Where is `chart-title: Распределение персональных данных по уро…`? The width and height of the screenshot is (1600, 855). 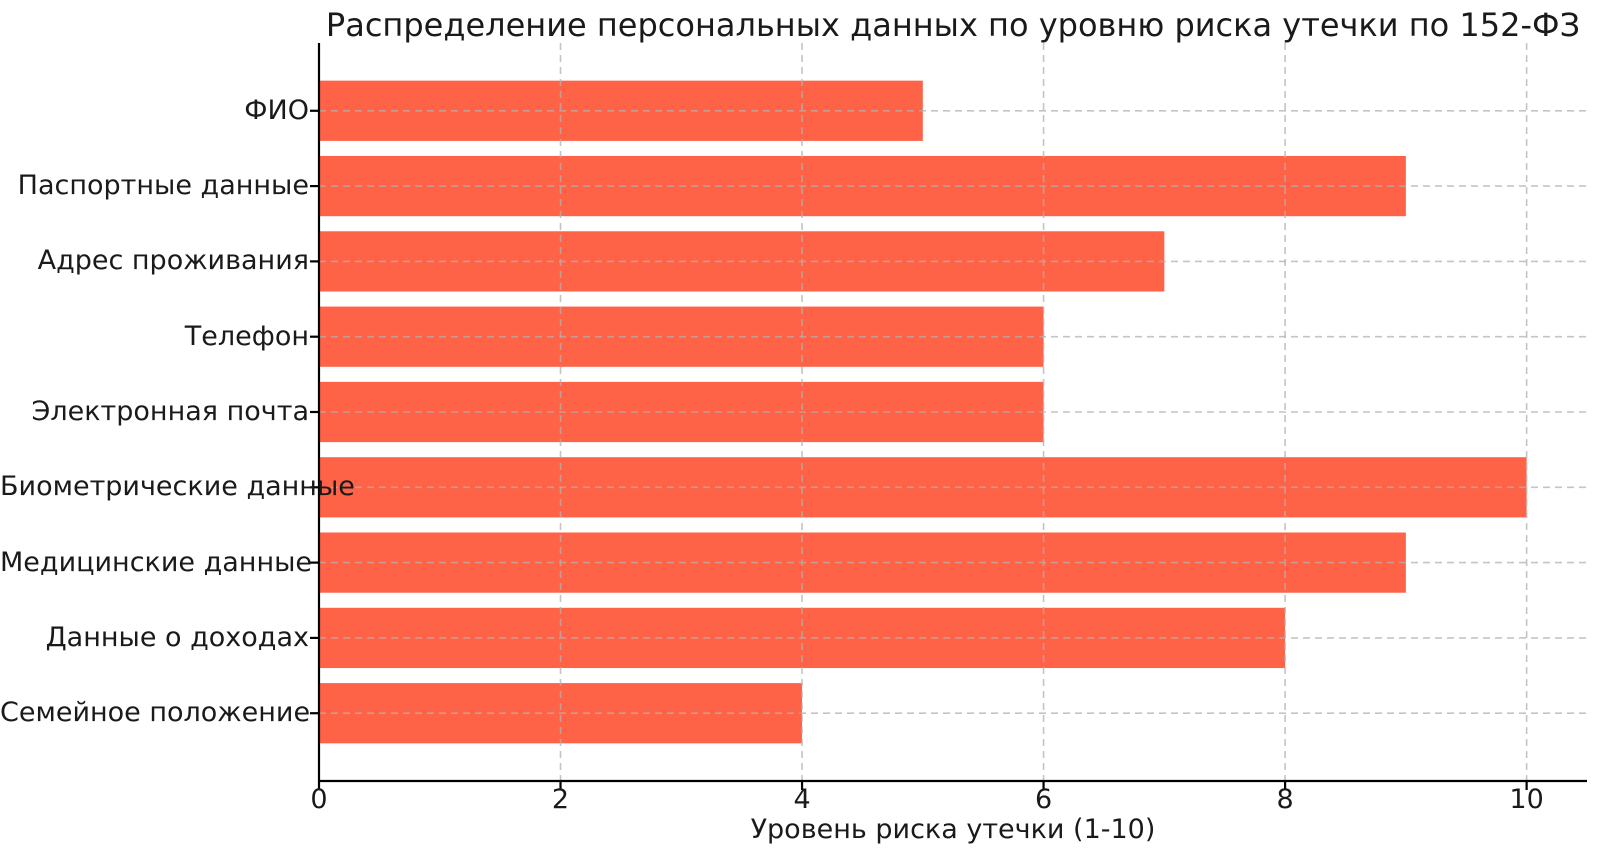 chart-title: Распределение персональных данных по уро… is located at coordinates (953, 25).